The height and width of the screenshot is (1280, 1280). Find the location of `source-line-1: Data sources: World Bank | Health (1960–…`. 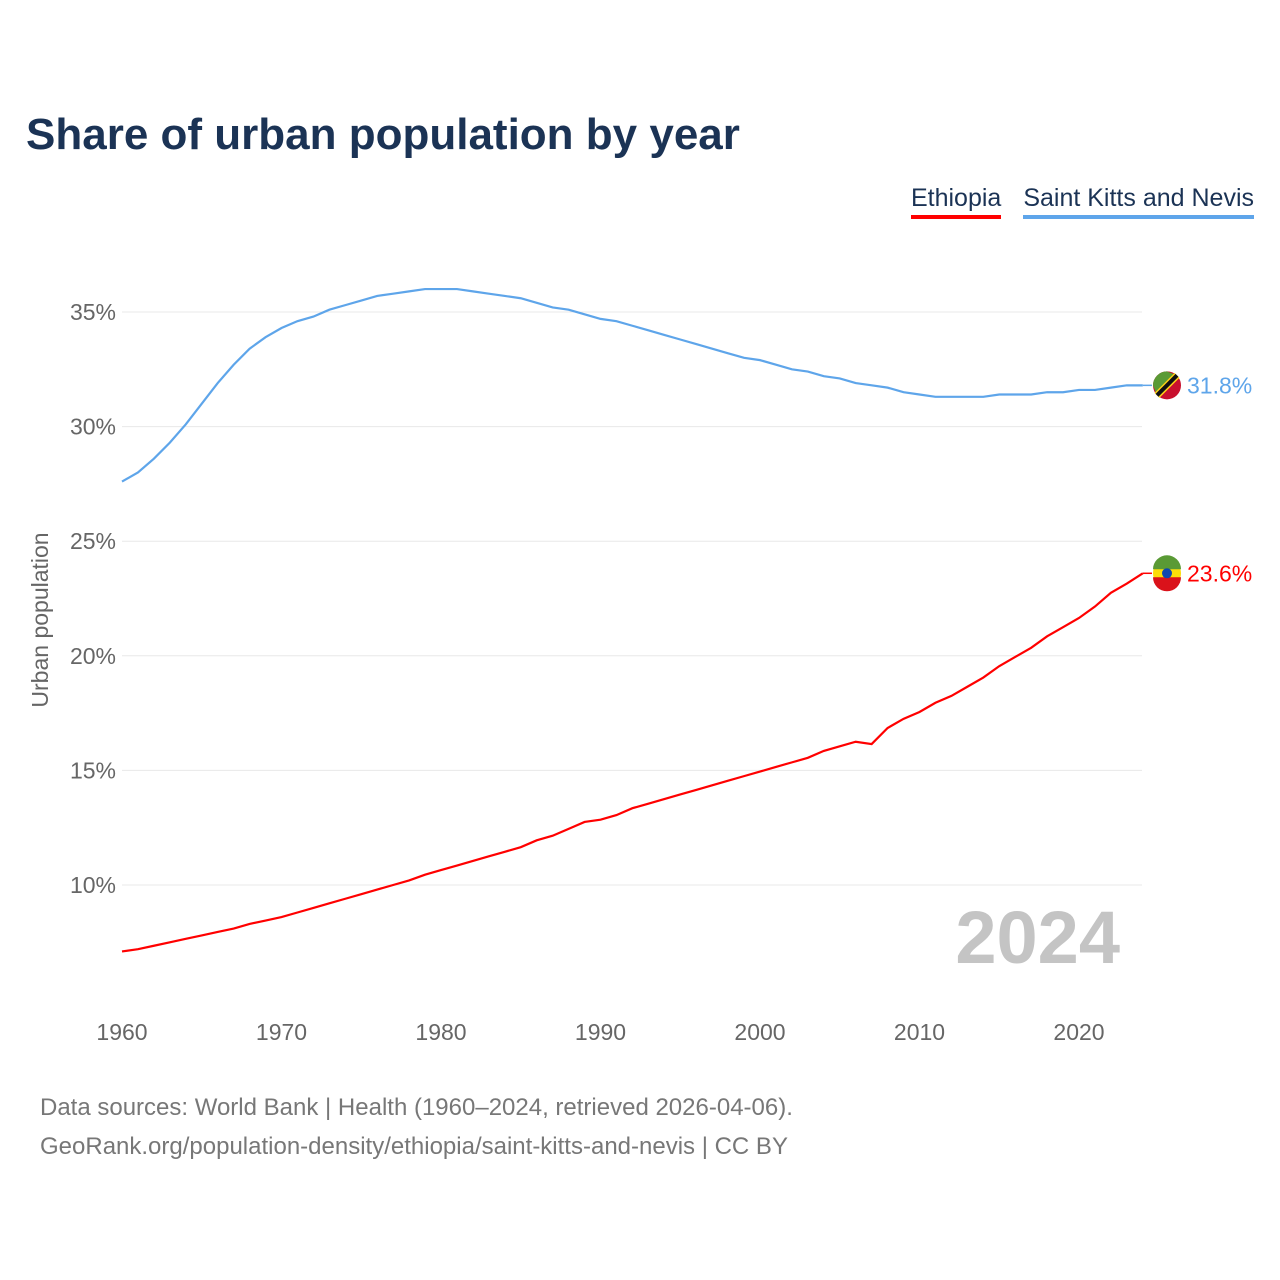

source-line-1: Data sources: World Bank | Health (1960–… is located at coordinates (416, 1107).